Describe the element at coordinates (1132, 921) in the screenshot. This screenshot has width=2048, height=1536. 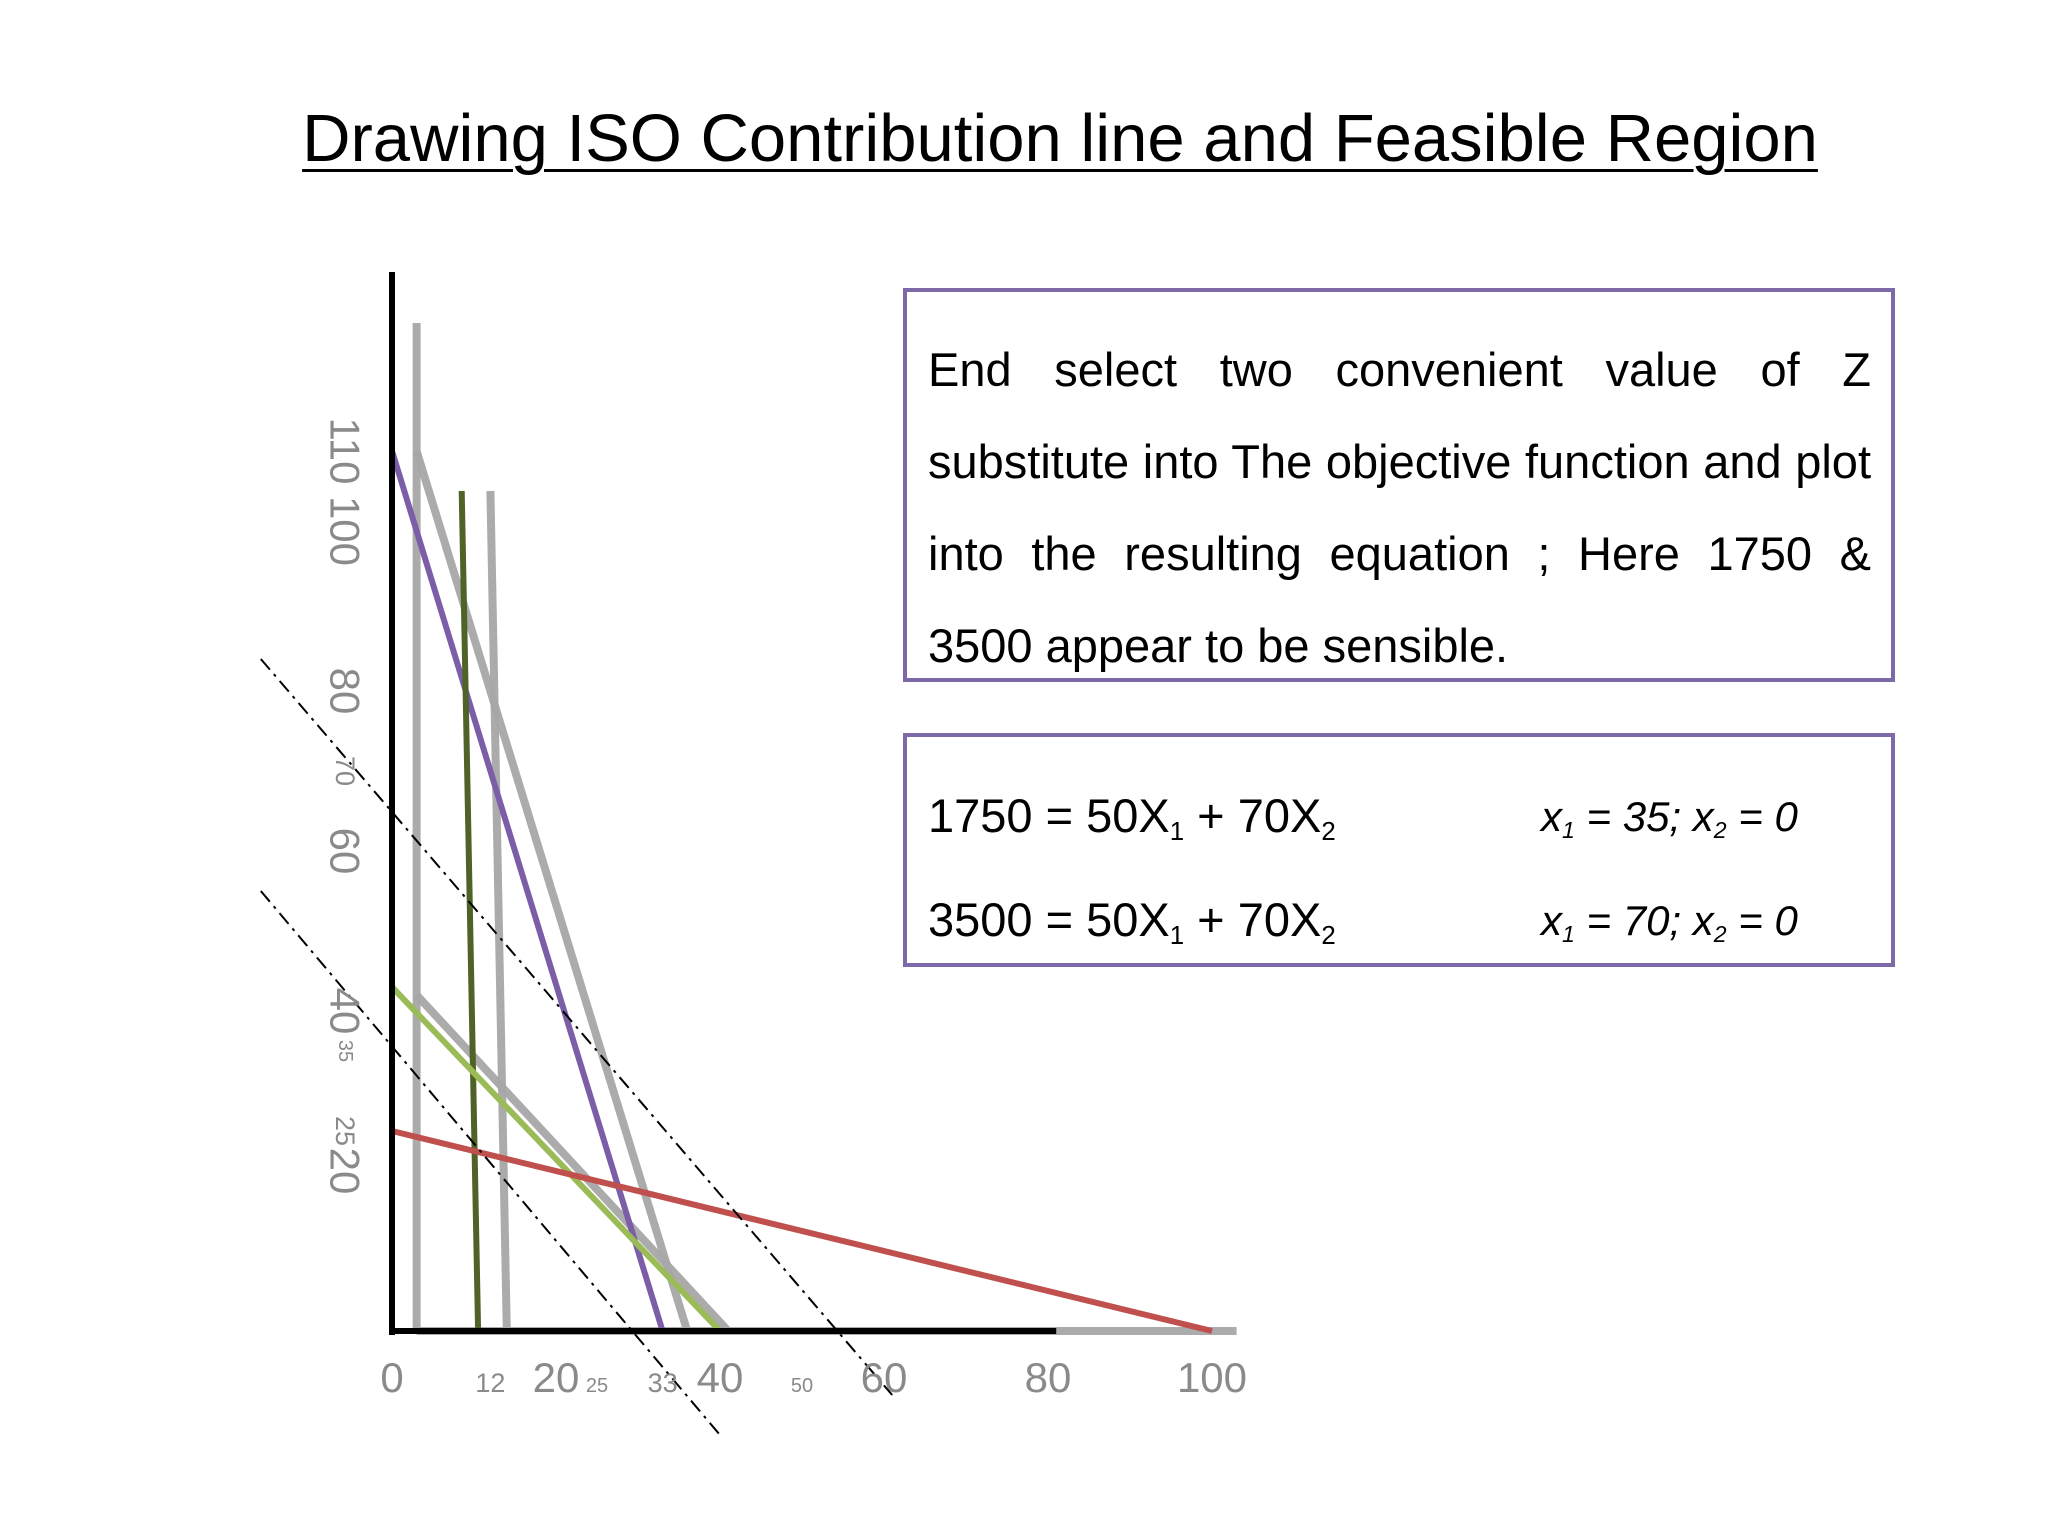
I see `equation-2: 3500 = 50X1 + 70X2` at that location.